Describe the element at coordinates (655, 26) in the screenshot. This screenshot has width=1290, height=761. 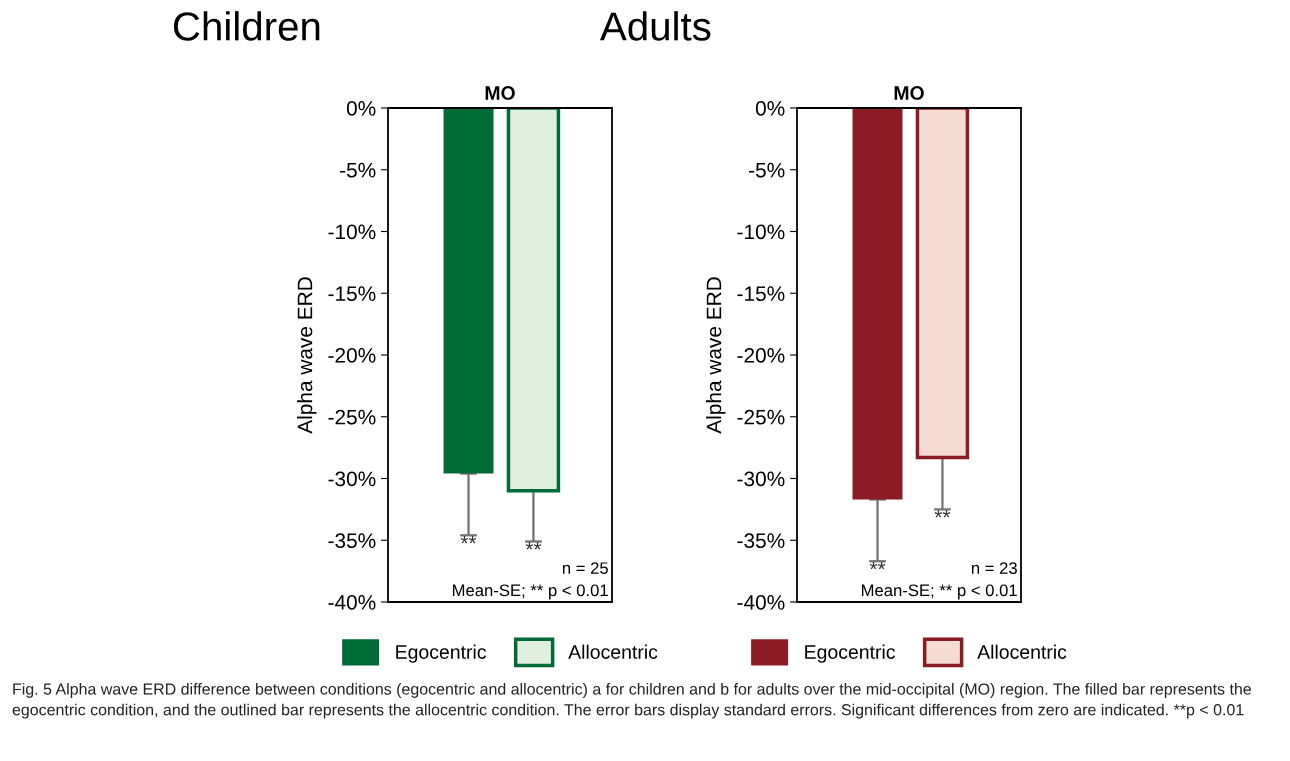
I see `chart-title: Adults` at that location.